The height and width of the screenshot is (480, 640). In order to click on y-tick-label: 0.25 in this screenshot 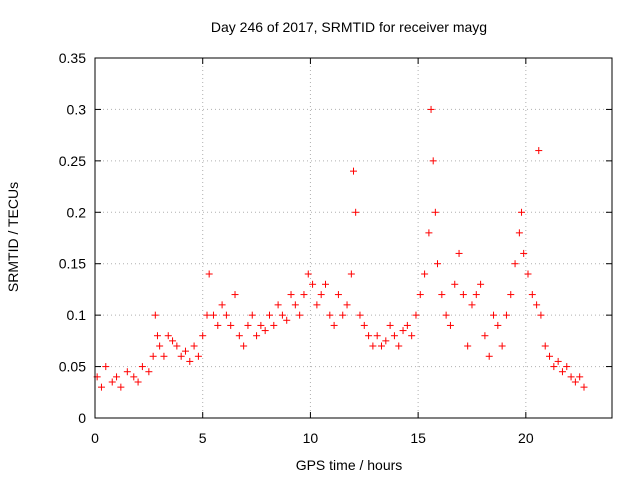, I will do `click(72, 161)`.